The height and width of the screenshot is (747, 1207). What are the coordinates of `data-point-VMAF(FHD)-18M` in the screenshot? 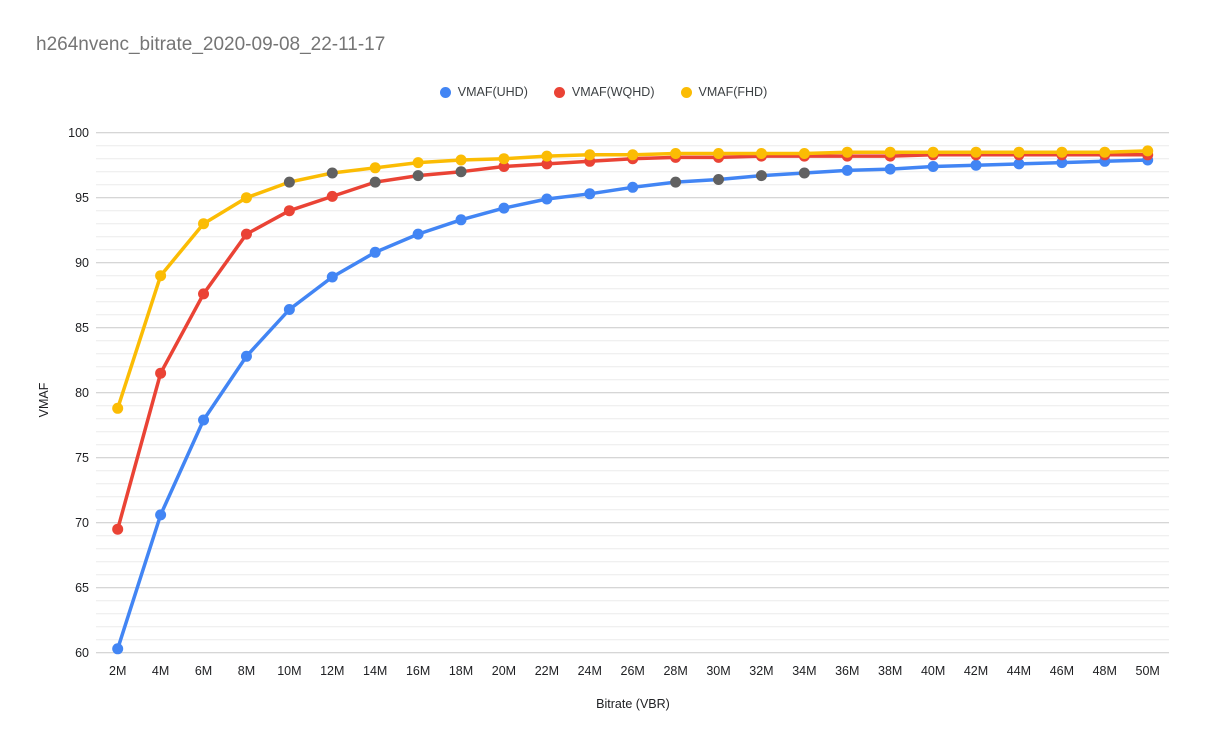 It's located at (461, 160).